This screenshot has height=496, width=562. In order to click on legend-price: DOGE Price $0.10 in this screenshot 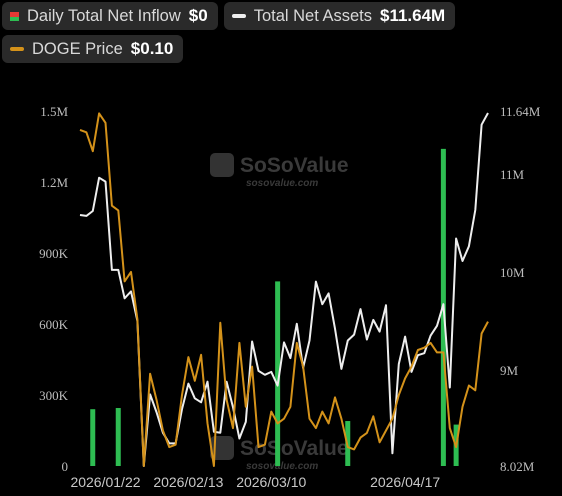, I will do `click(93, 49)`.